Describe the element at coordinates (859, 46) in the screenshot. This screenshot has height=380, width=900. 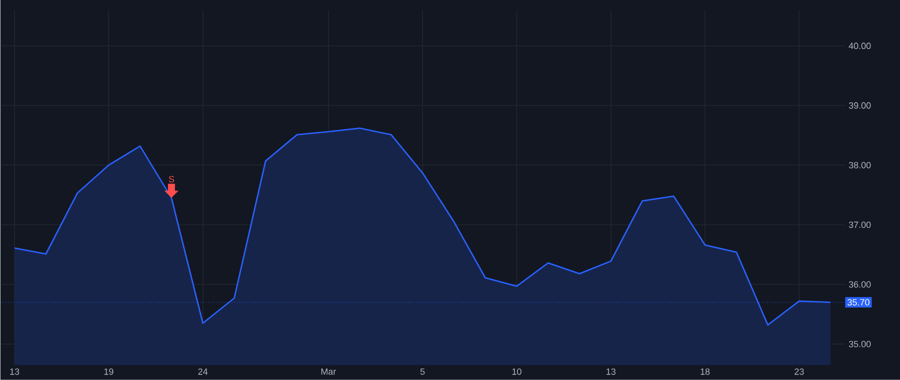
I see `y-tick-label: 40.00` at that location.